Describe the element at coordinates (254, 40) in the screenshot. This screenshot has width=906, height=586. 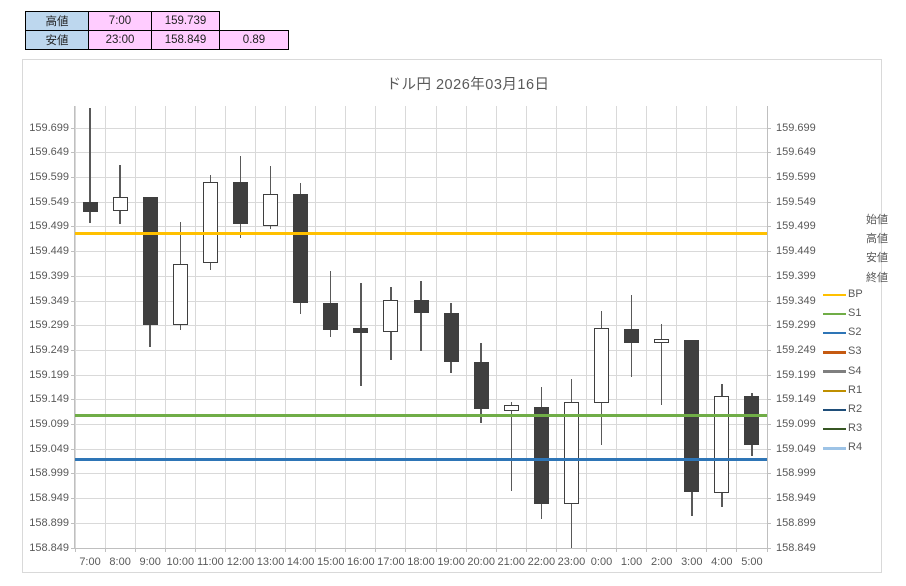
I see `range-value-cell: 0.89` at that location.